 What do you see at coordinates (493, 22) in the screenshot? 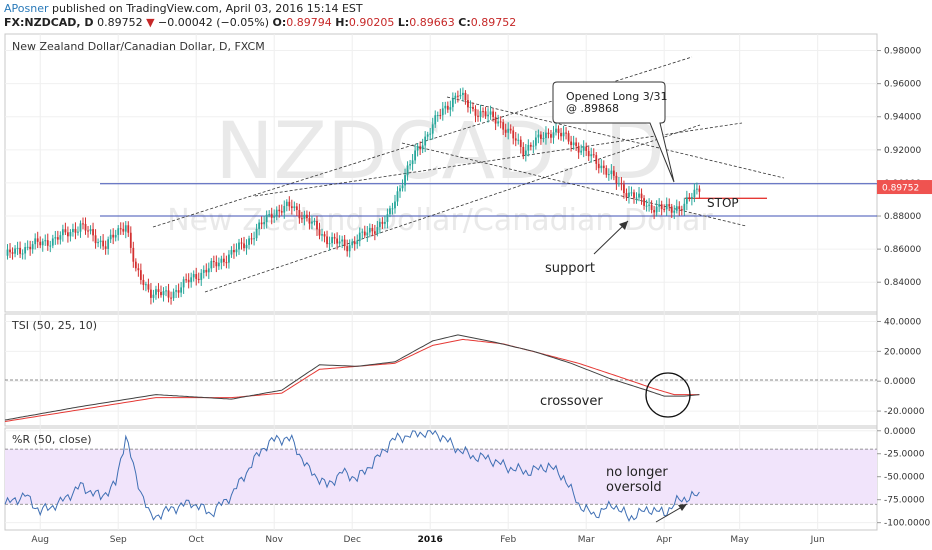
I see `close-value: 0.89752` at bounding box center [493, 22].